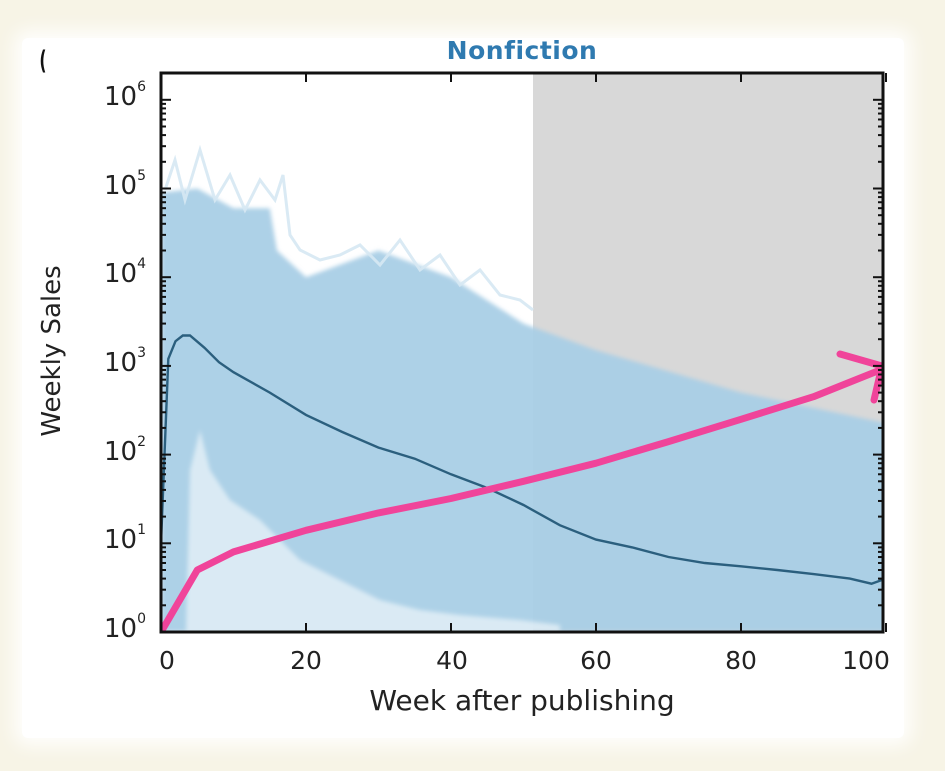 Image resolution: width=945 pixels, height=771 pixels. Describe the element at coordinates (124, 361) in the screenshot. I see `y-tick-label-1e3: 10³` at that location.